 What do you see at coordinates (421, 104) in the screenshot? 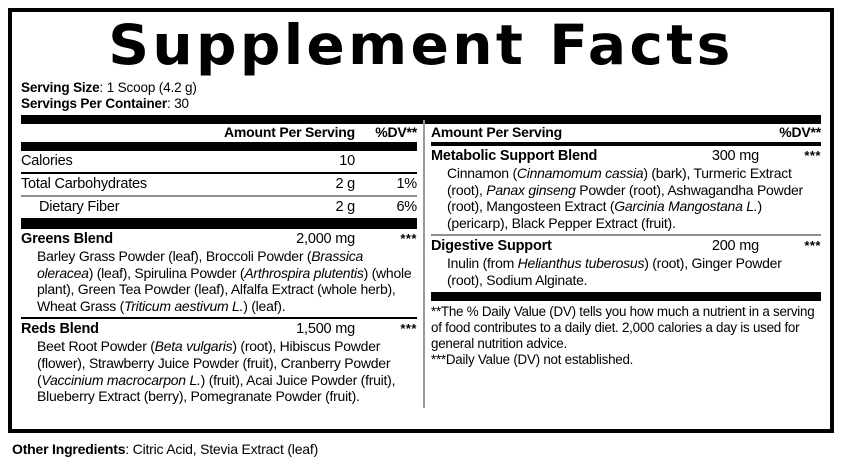
I see `servings-per-container-line: Servings Per Container: 30` at bounding box center [421, 104].